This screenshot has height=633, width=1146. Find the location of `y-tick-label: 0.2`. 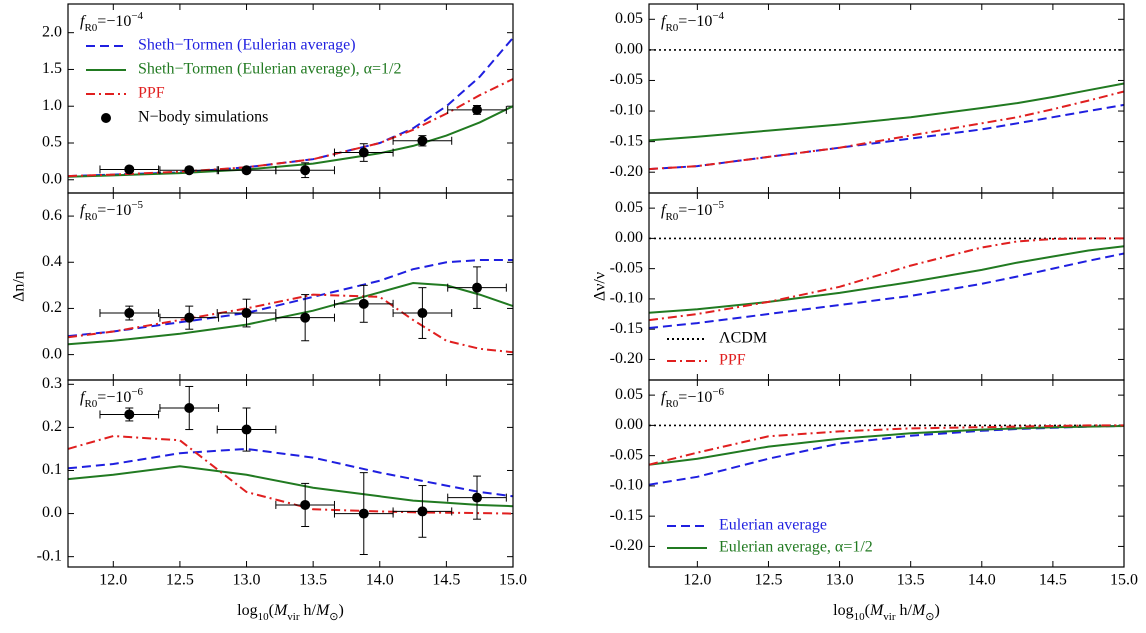

y-tick-label: 0.2 is located at coordinates (52, 426).